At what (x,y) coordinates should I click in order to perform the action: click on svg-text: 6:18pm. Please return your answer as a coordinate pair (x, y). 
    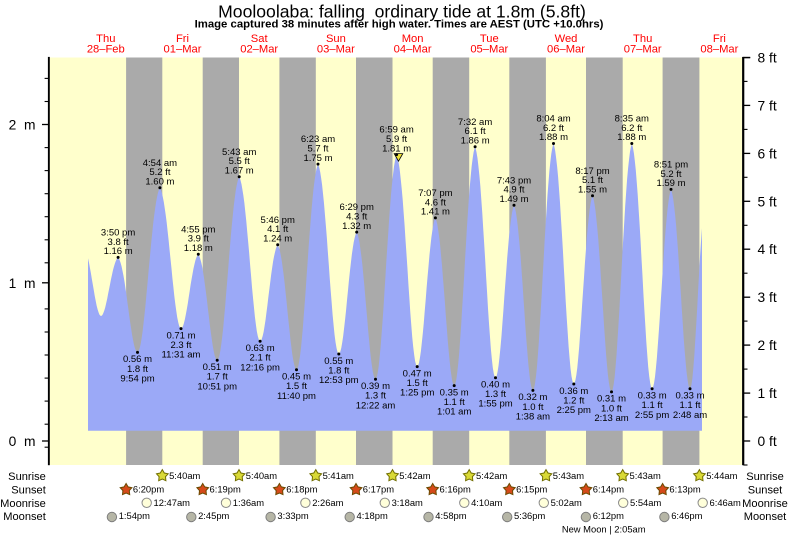
    Looking at the image, I should click on (301, 488).